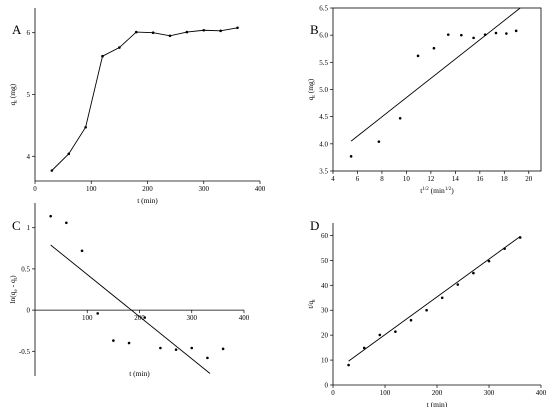  What do you see at coordinates (431, 179) in the screenshot?
I see `x-tick-label: 12` at bounding box center [431, 179].